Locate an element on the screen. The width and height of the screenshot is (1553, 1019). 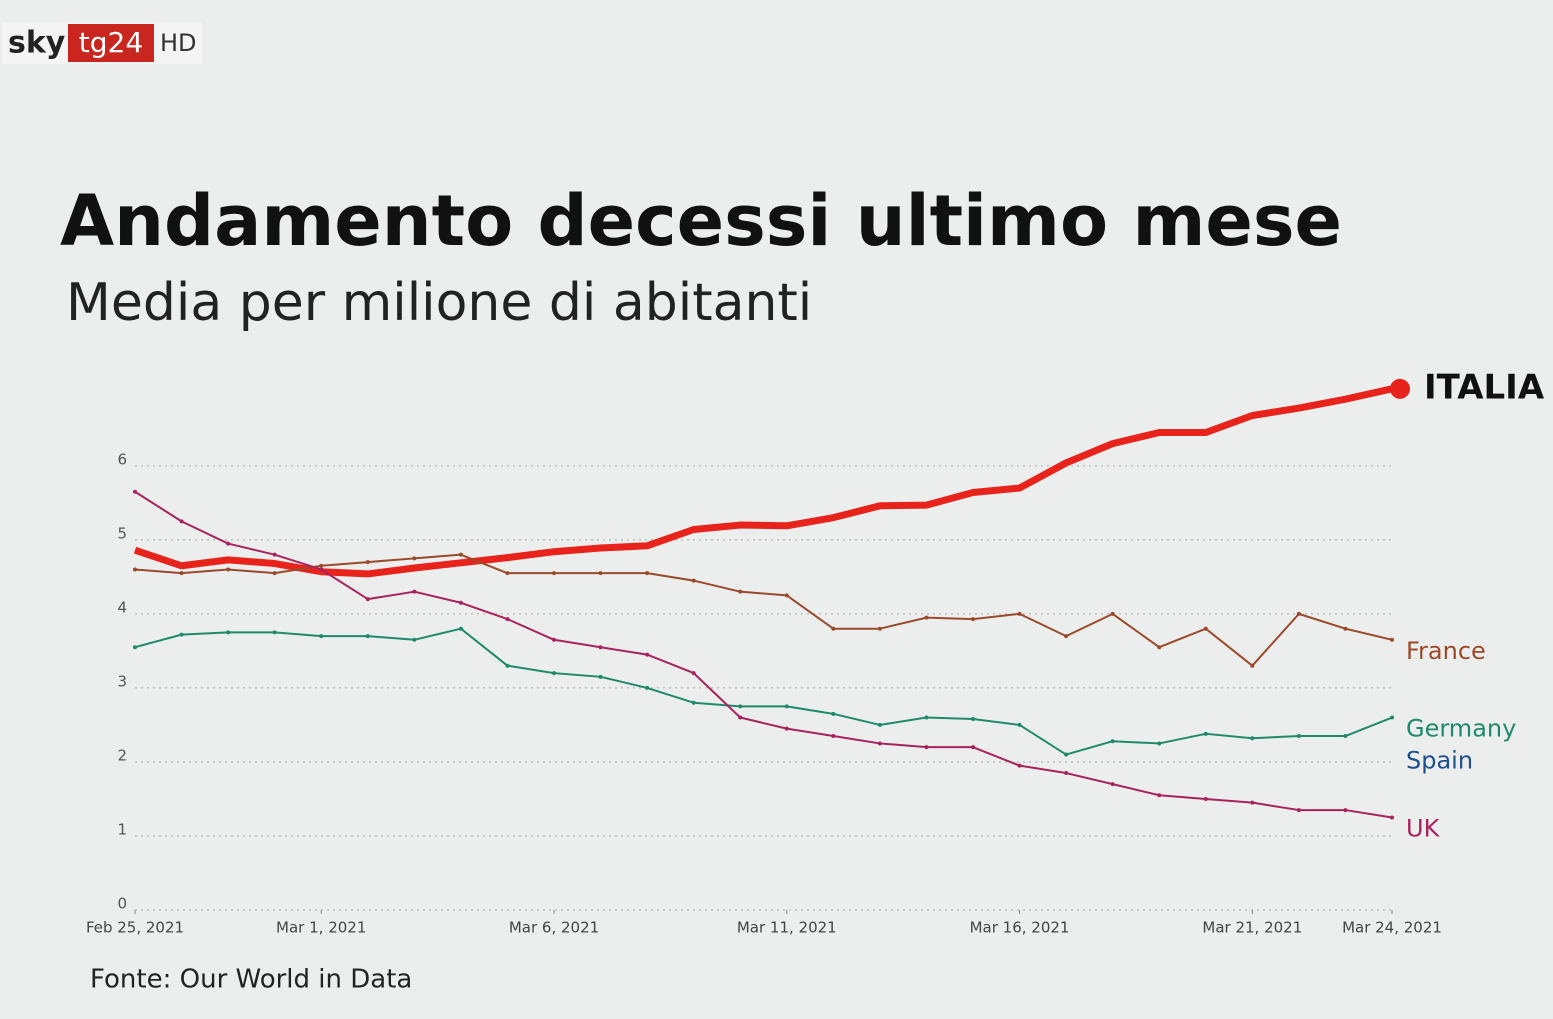
series-label: Spain is located at coordinates (1439, 761).